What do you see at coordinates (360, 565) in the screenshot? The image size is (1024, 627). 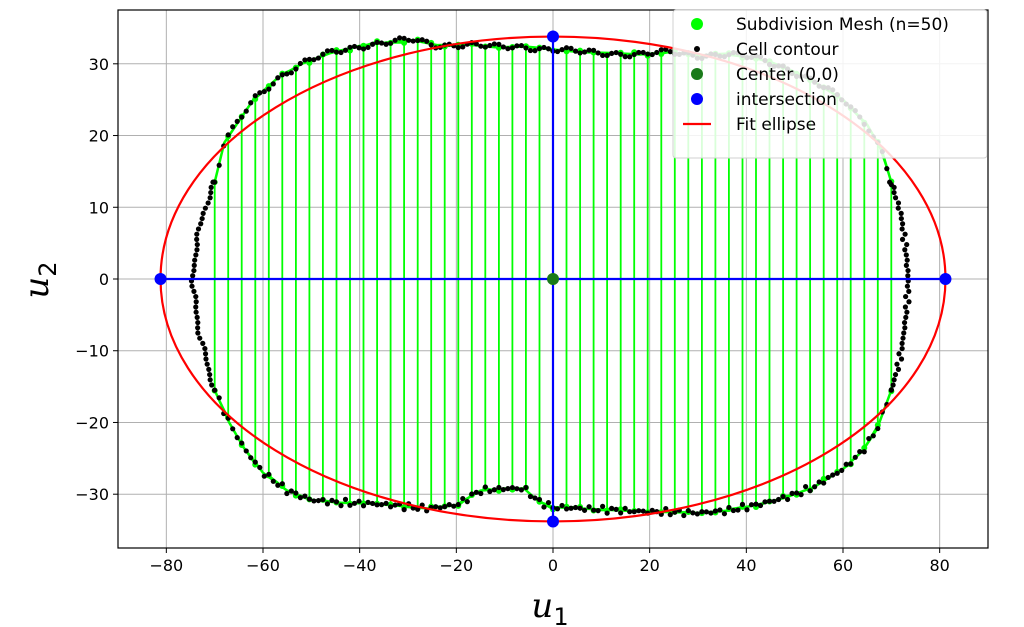 I see `x-tick-label: −40` at bounding box center [360, 565].